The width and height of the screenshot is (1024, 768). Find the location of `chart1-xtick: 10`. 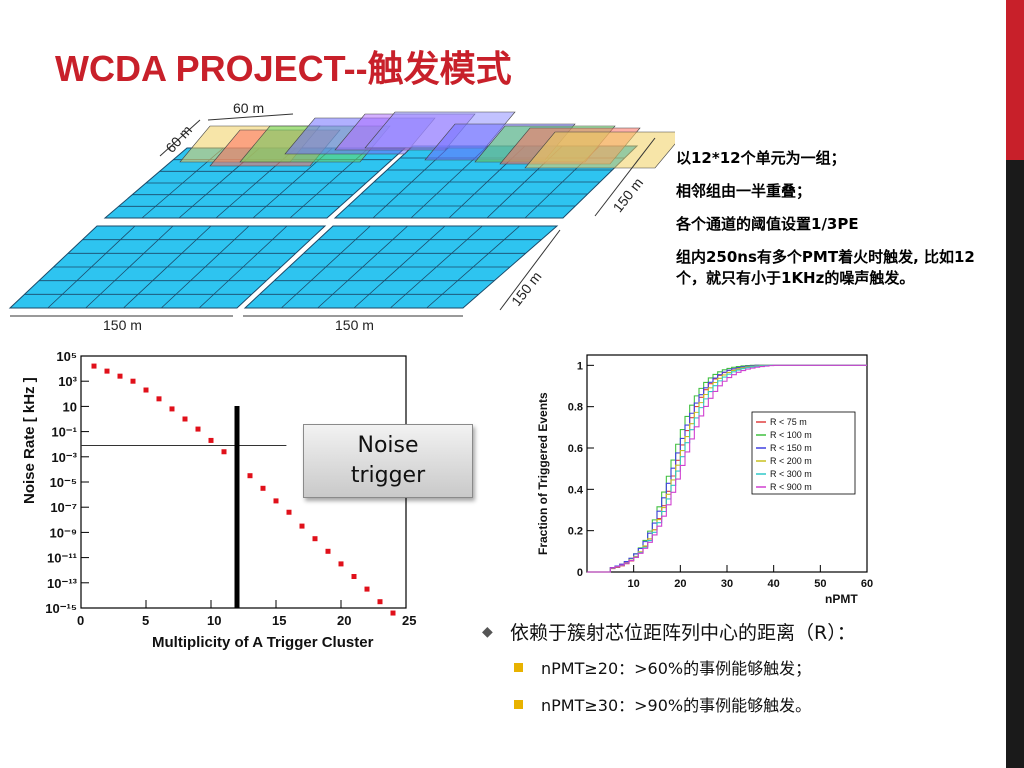

chart1-xtick: 10 is located at coordinates (214, 620).